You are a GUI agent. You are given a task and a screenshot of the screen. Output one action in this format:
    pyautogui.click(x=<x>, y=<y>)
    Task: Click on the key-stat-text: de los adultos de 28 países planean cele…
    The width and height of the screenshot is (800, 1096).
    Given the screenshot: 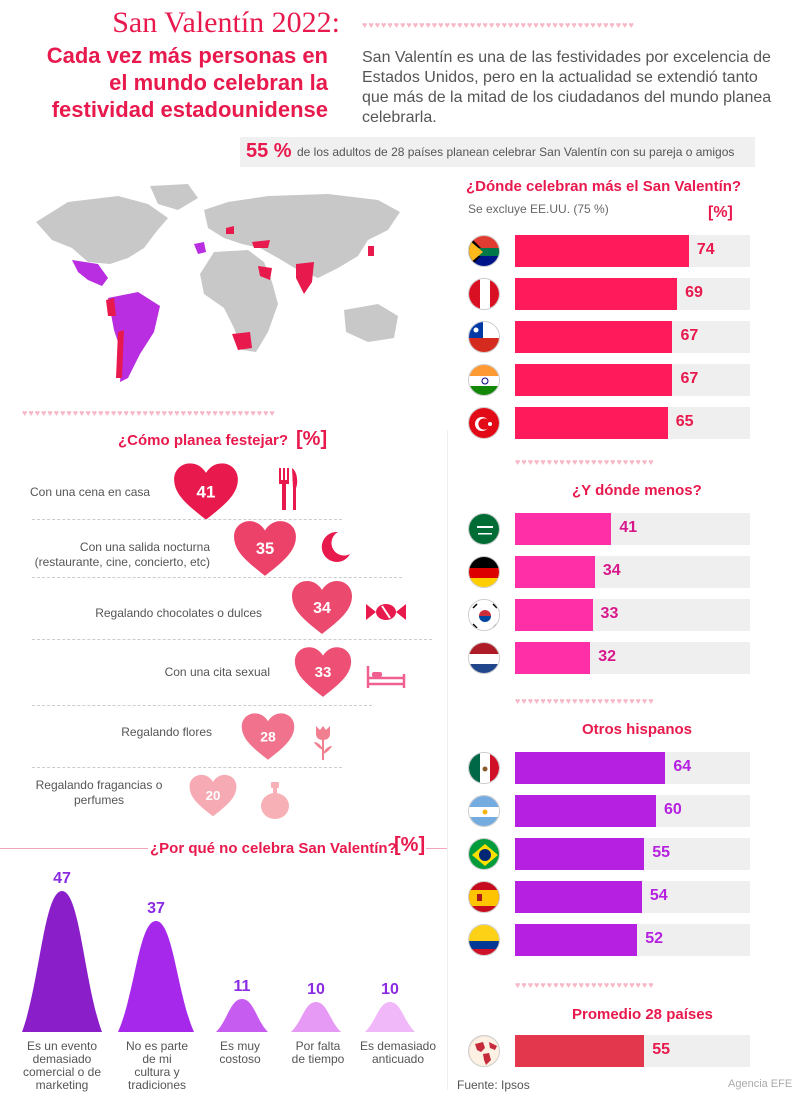 What is the action you would take?
    pyautogui.click(x=516, y=152)
    